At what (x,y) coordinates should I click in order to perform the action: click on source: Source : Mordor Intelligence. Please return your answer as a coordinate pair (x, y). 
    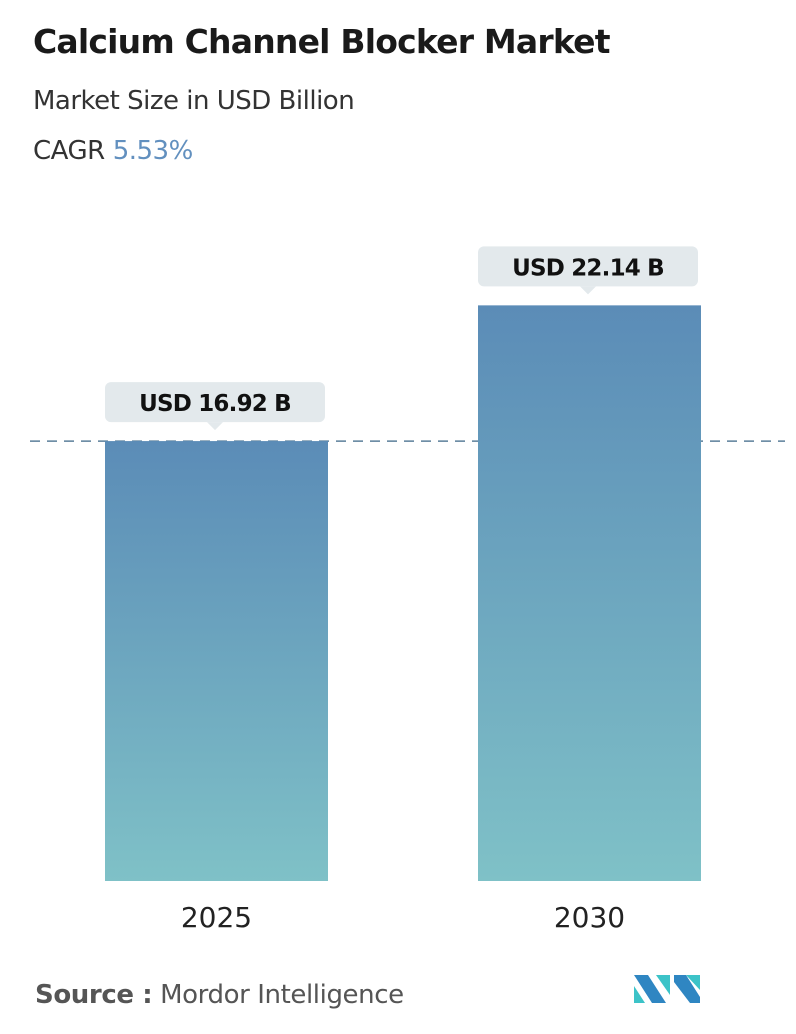
    Looking at the image, I should click on (219, 995).